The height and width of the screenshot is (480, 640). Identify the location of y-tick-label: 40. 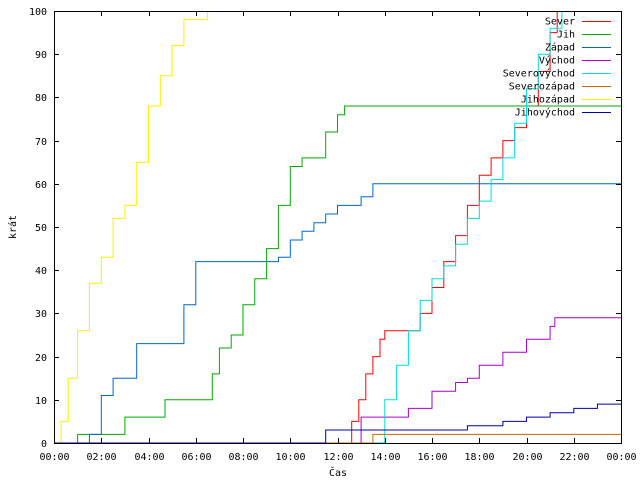
(41, 271).